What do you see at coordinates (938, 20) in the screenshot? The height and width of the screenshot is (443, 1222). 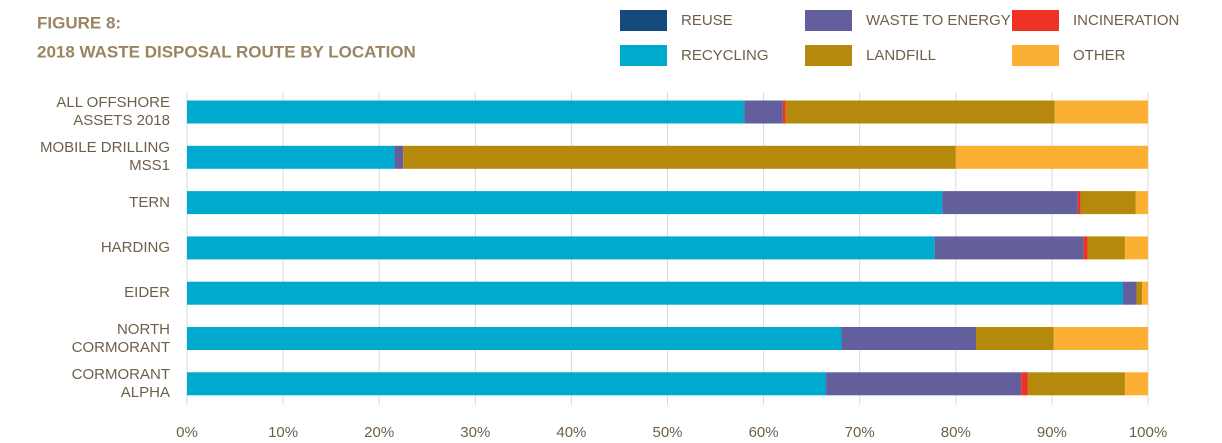 I see `legend-label: WASTE TO ENERGY` at bounding box center [938, 20].